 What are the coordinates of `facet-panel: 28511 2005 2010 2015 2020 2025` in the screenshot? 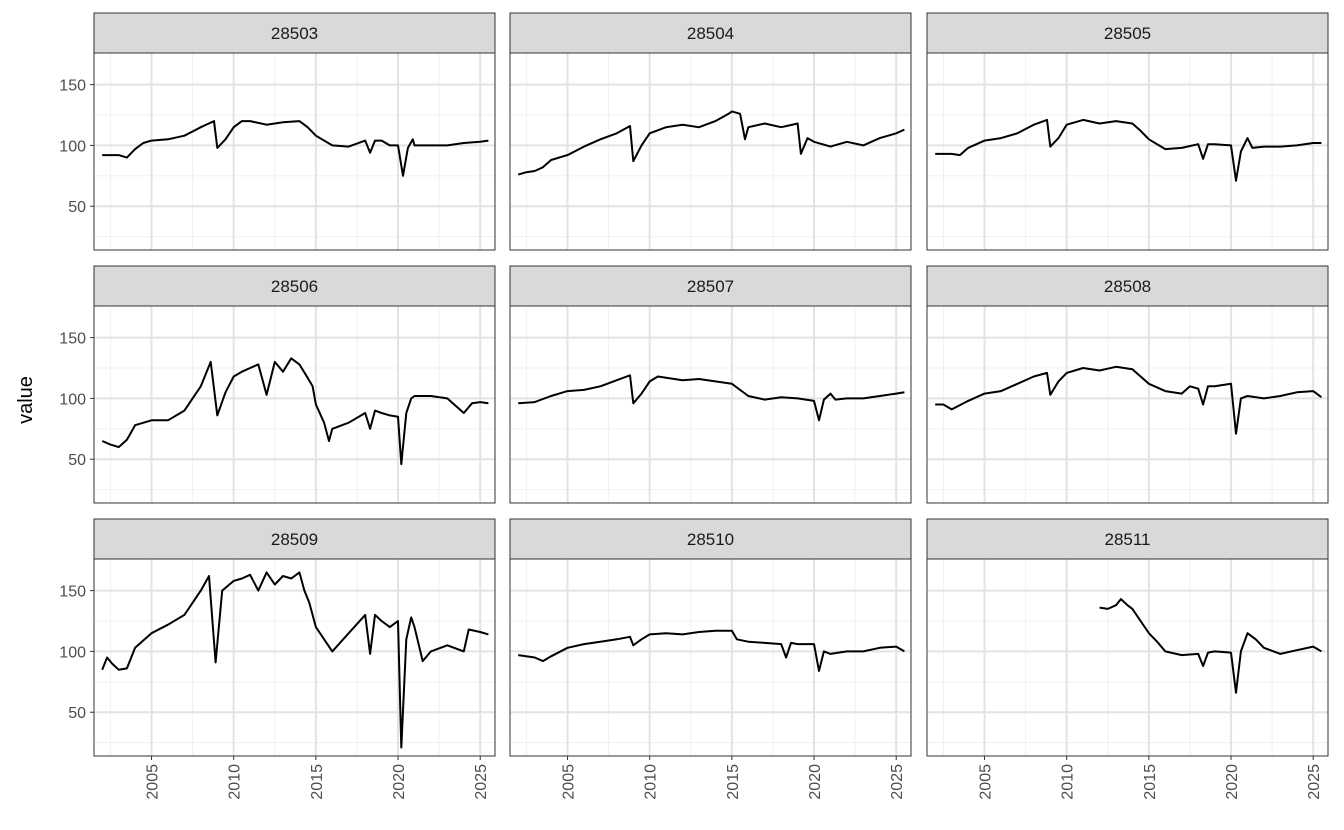 It's located at (1127, 659).